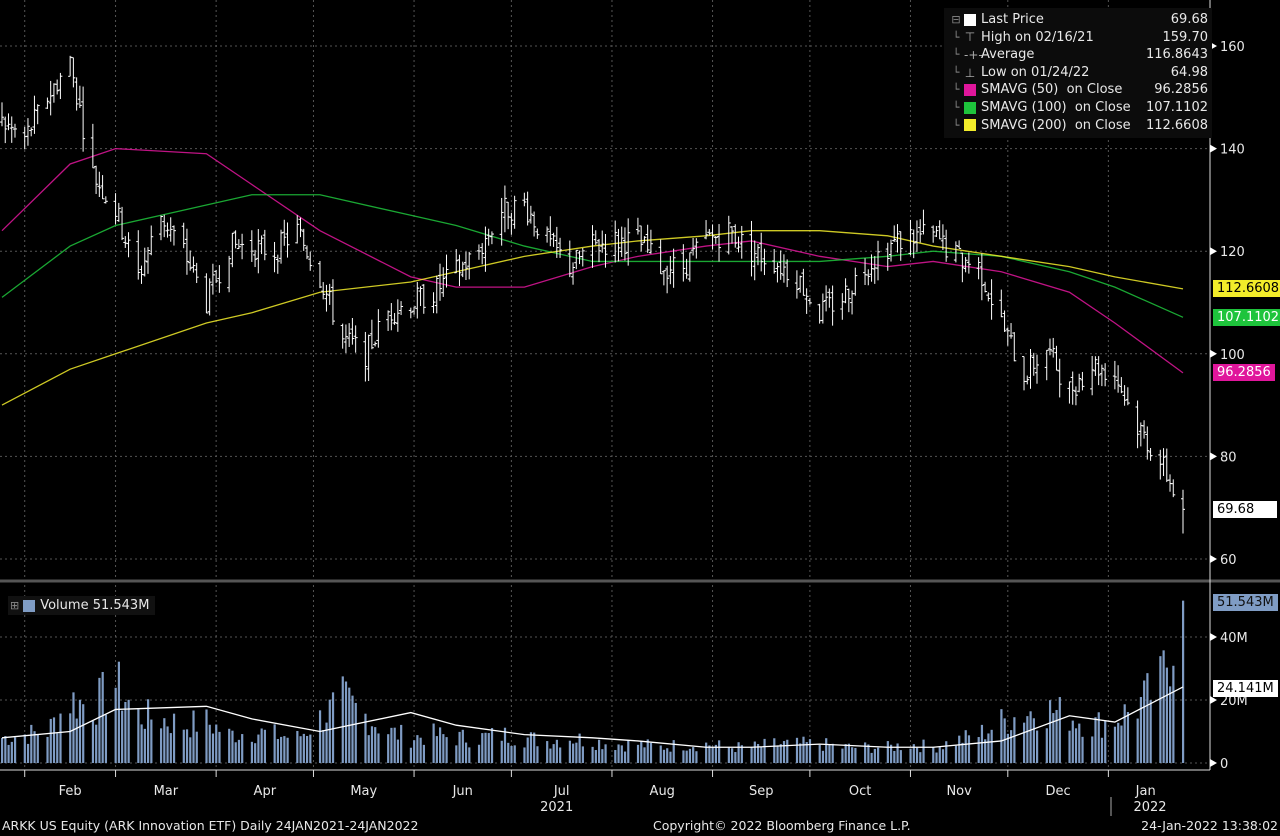  What do you see at coordinates (1080, 107) in the screenshot?
I see `legend-sma100: └ SMAVG (100) on Close 107.1102` at bounding box center [1080, 107].